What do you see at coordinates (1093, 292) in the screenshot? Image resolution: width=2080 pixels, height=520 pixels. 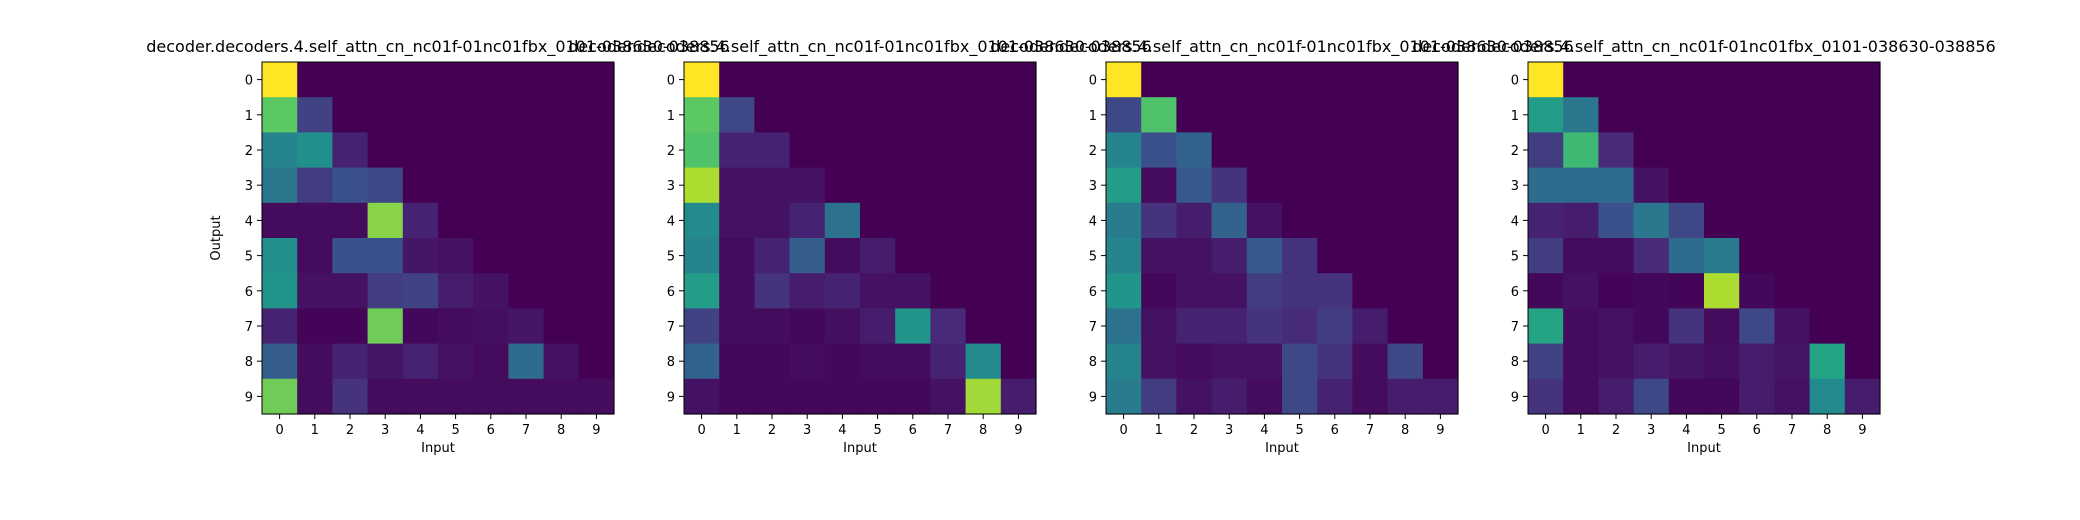 I see `y-tick-label: 6` at bounding box center [1093, 292].